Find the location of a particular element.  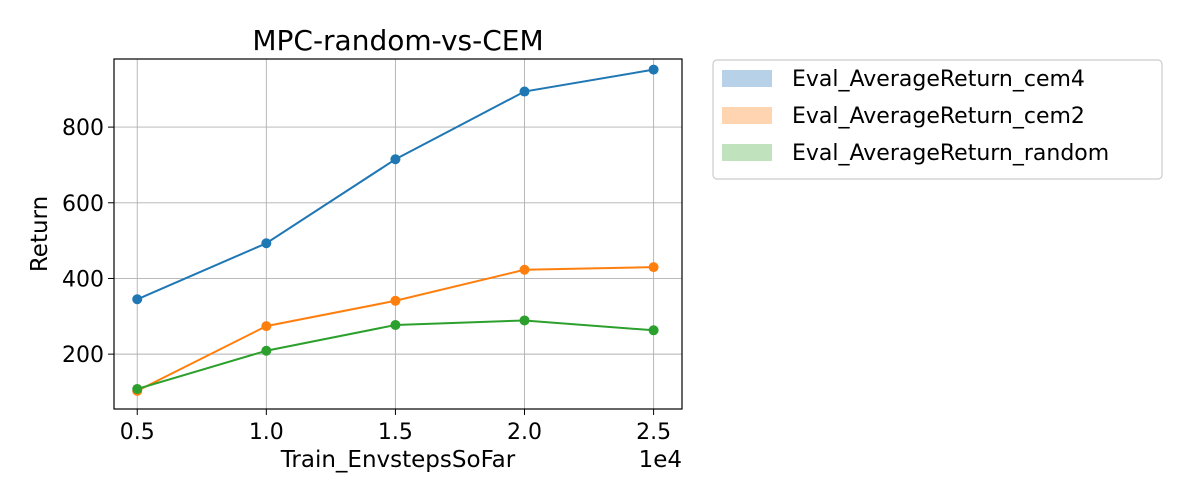

x-tick-label: 1.0 is located at coordinates (266, 432).